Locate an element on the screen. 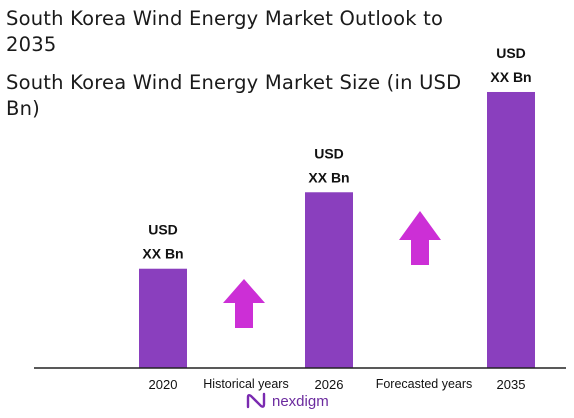  period-label: Forecasted years is located at coordinates (424, 384).